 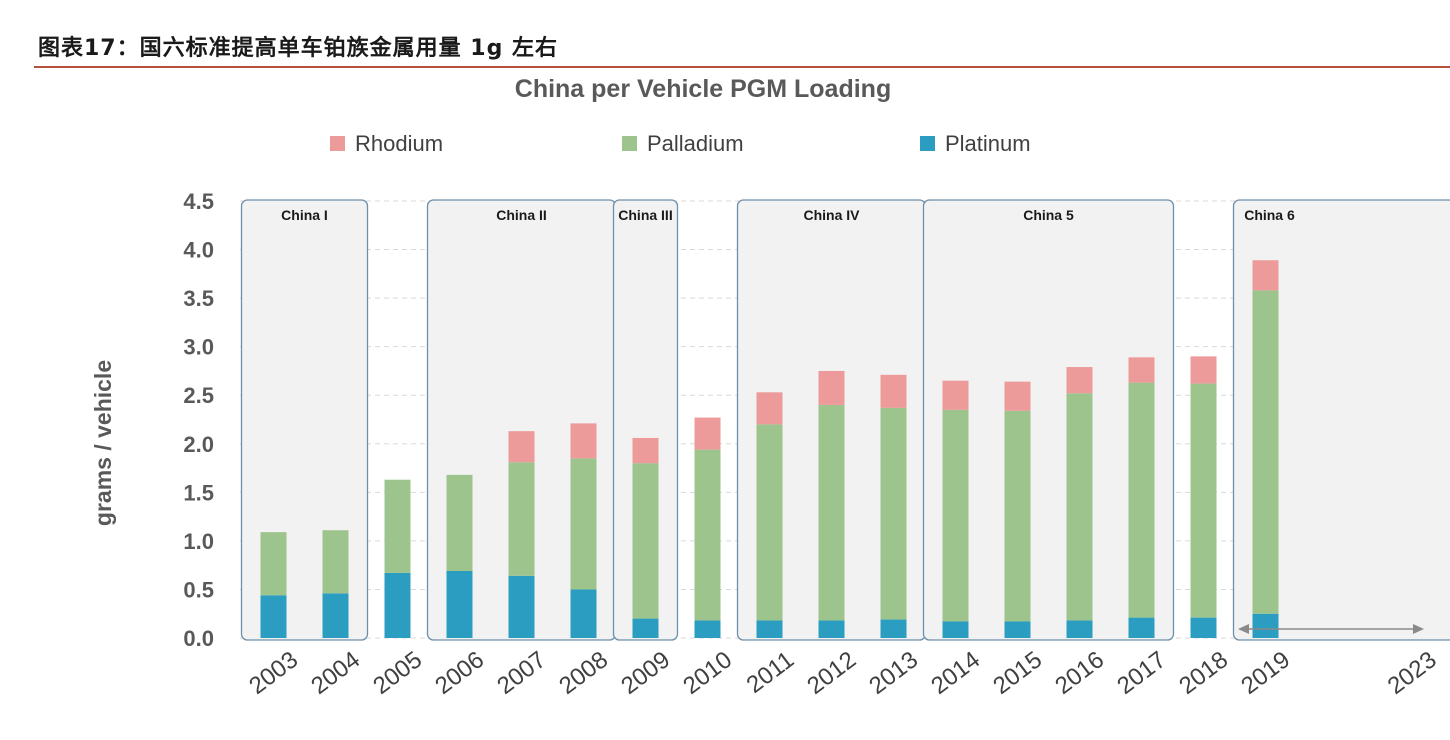 I want to click on legend: Rhodium Palladium Platinum, so click(x=680, y=143).